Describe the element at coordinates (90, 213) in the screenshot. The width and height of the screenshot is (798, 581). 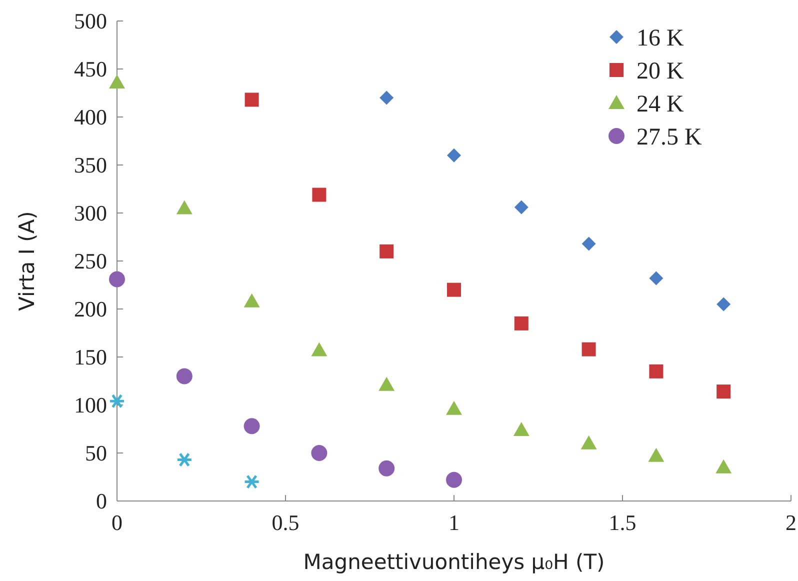
I see `y-tick-label: 300` at that location.